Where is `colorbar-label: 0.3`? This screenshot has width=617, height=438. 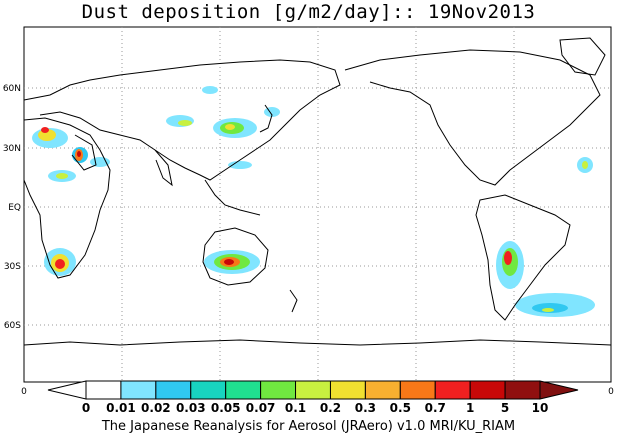
colorbar-label: 0.3 is located at coordinates (365, 408).